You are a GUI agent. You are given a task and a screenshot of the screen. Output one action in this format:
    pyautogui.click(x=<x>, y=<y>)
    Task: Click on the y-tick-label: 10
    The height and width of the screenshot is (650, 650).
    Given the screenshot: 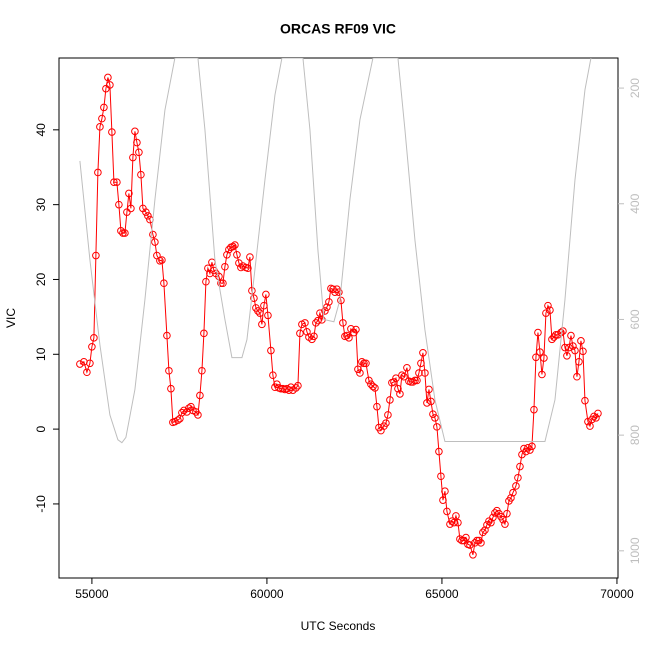 What is the action you would take?
    pyautogui.click(x=41, y=354)
    